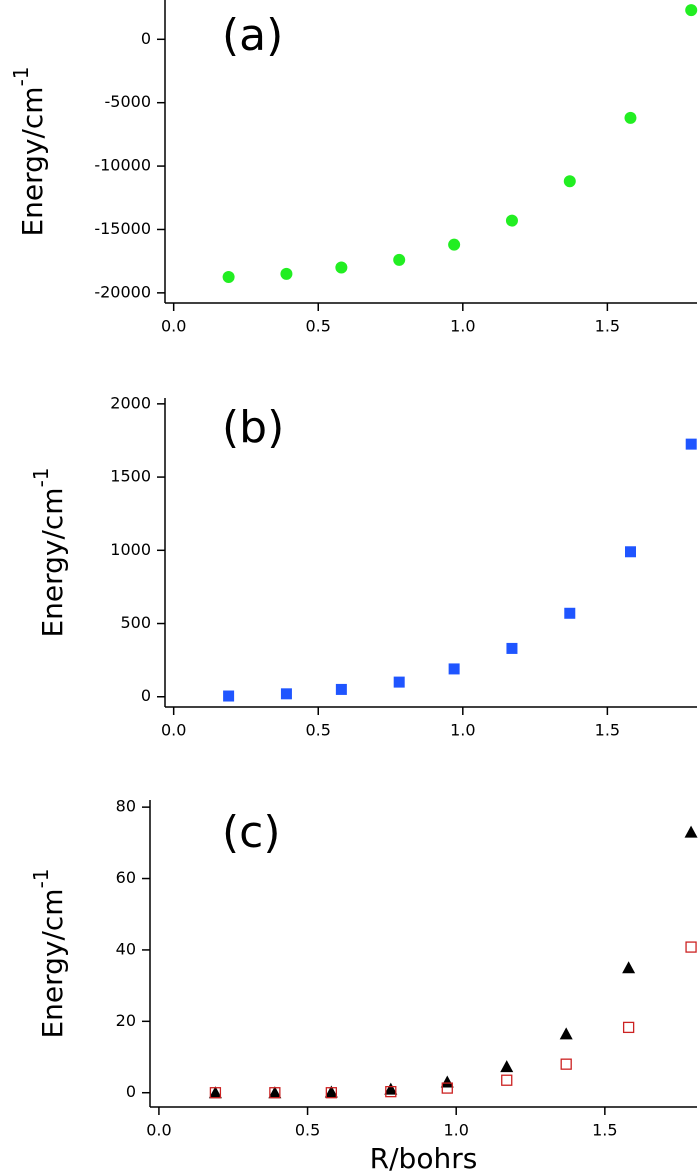 The width and height of the screenshot is (700, 1176). I want to click on x-axis-label: R/bohrs, so click(424, 1158).